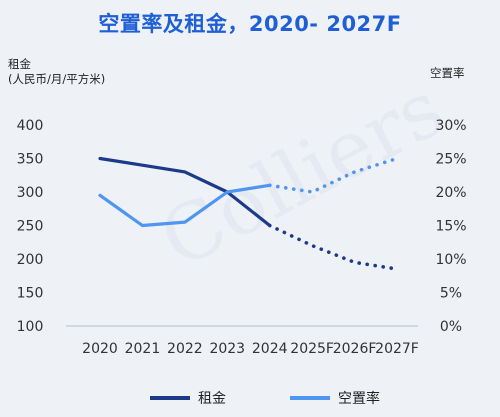 The image size is (500, 417). I want to click on x-tick-label: 2023, so click(227, 349).